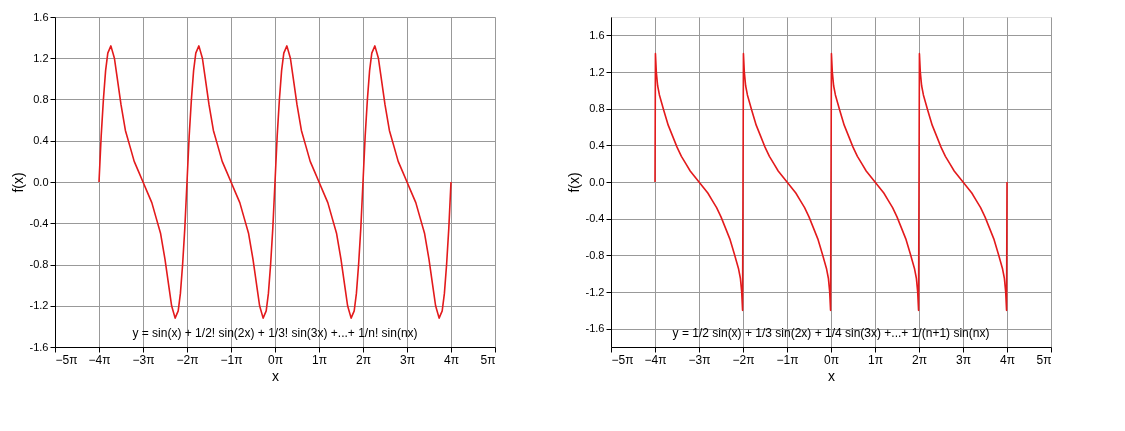 This screenshot has height=431, width=1125. Describe the element at coordinates (831, 333) in the screenshot. I see `annotation: y = 1/2 sin(x) + 1/3 sin(2x) + 1/4 sin(3x) +...+ 1/(n+1) sin(nx)` at that location.